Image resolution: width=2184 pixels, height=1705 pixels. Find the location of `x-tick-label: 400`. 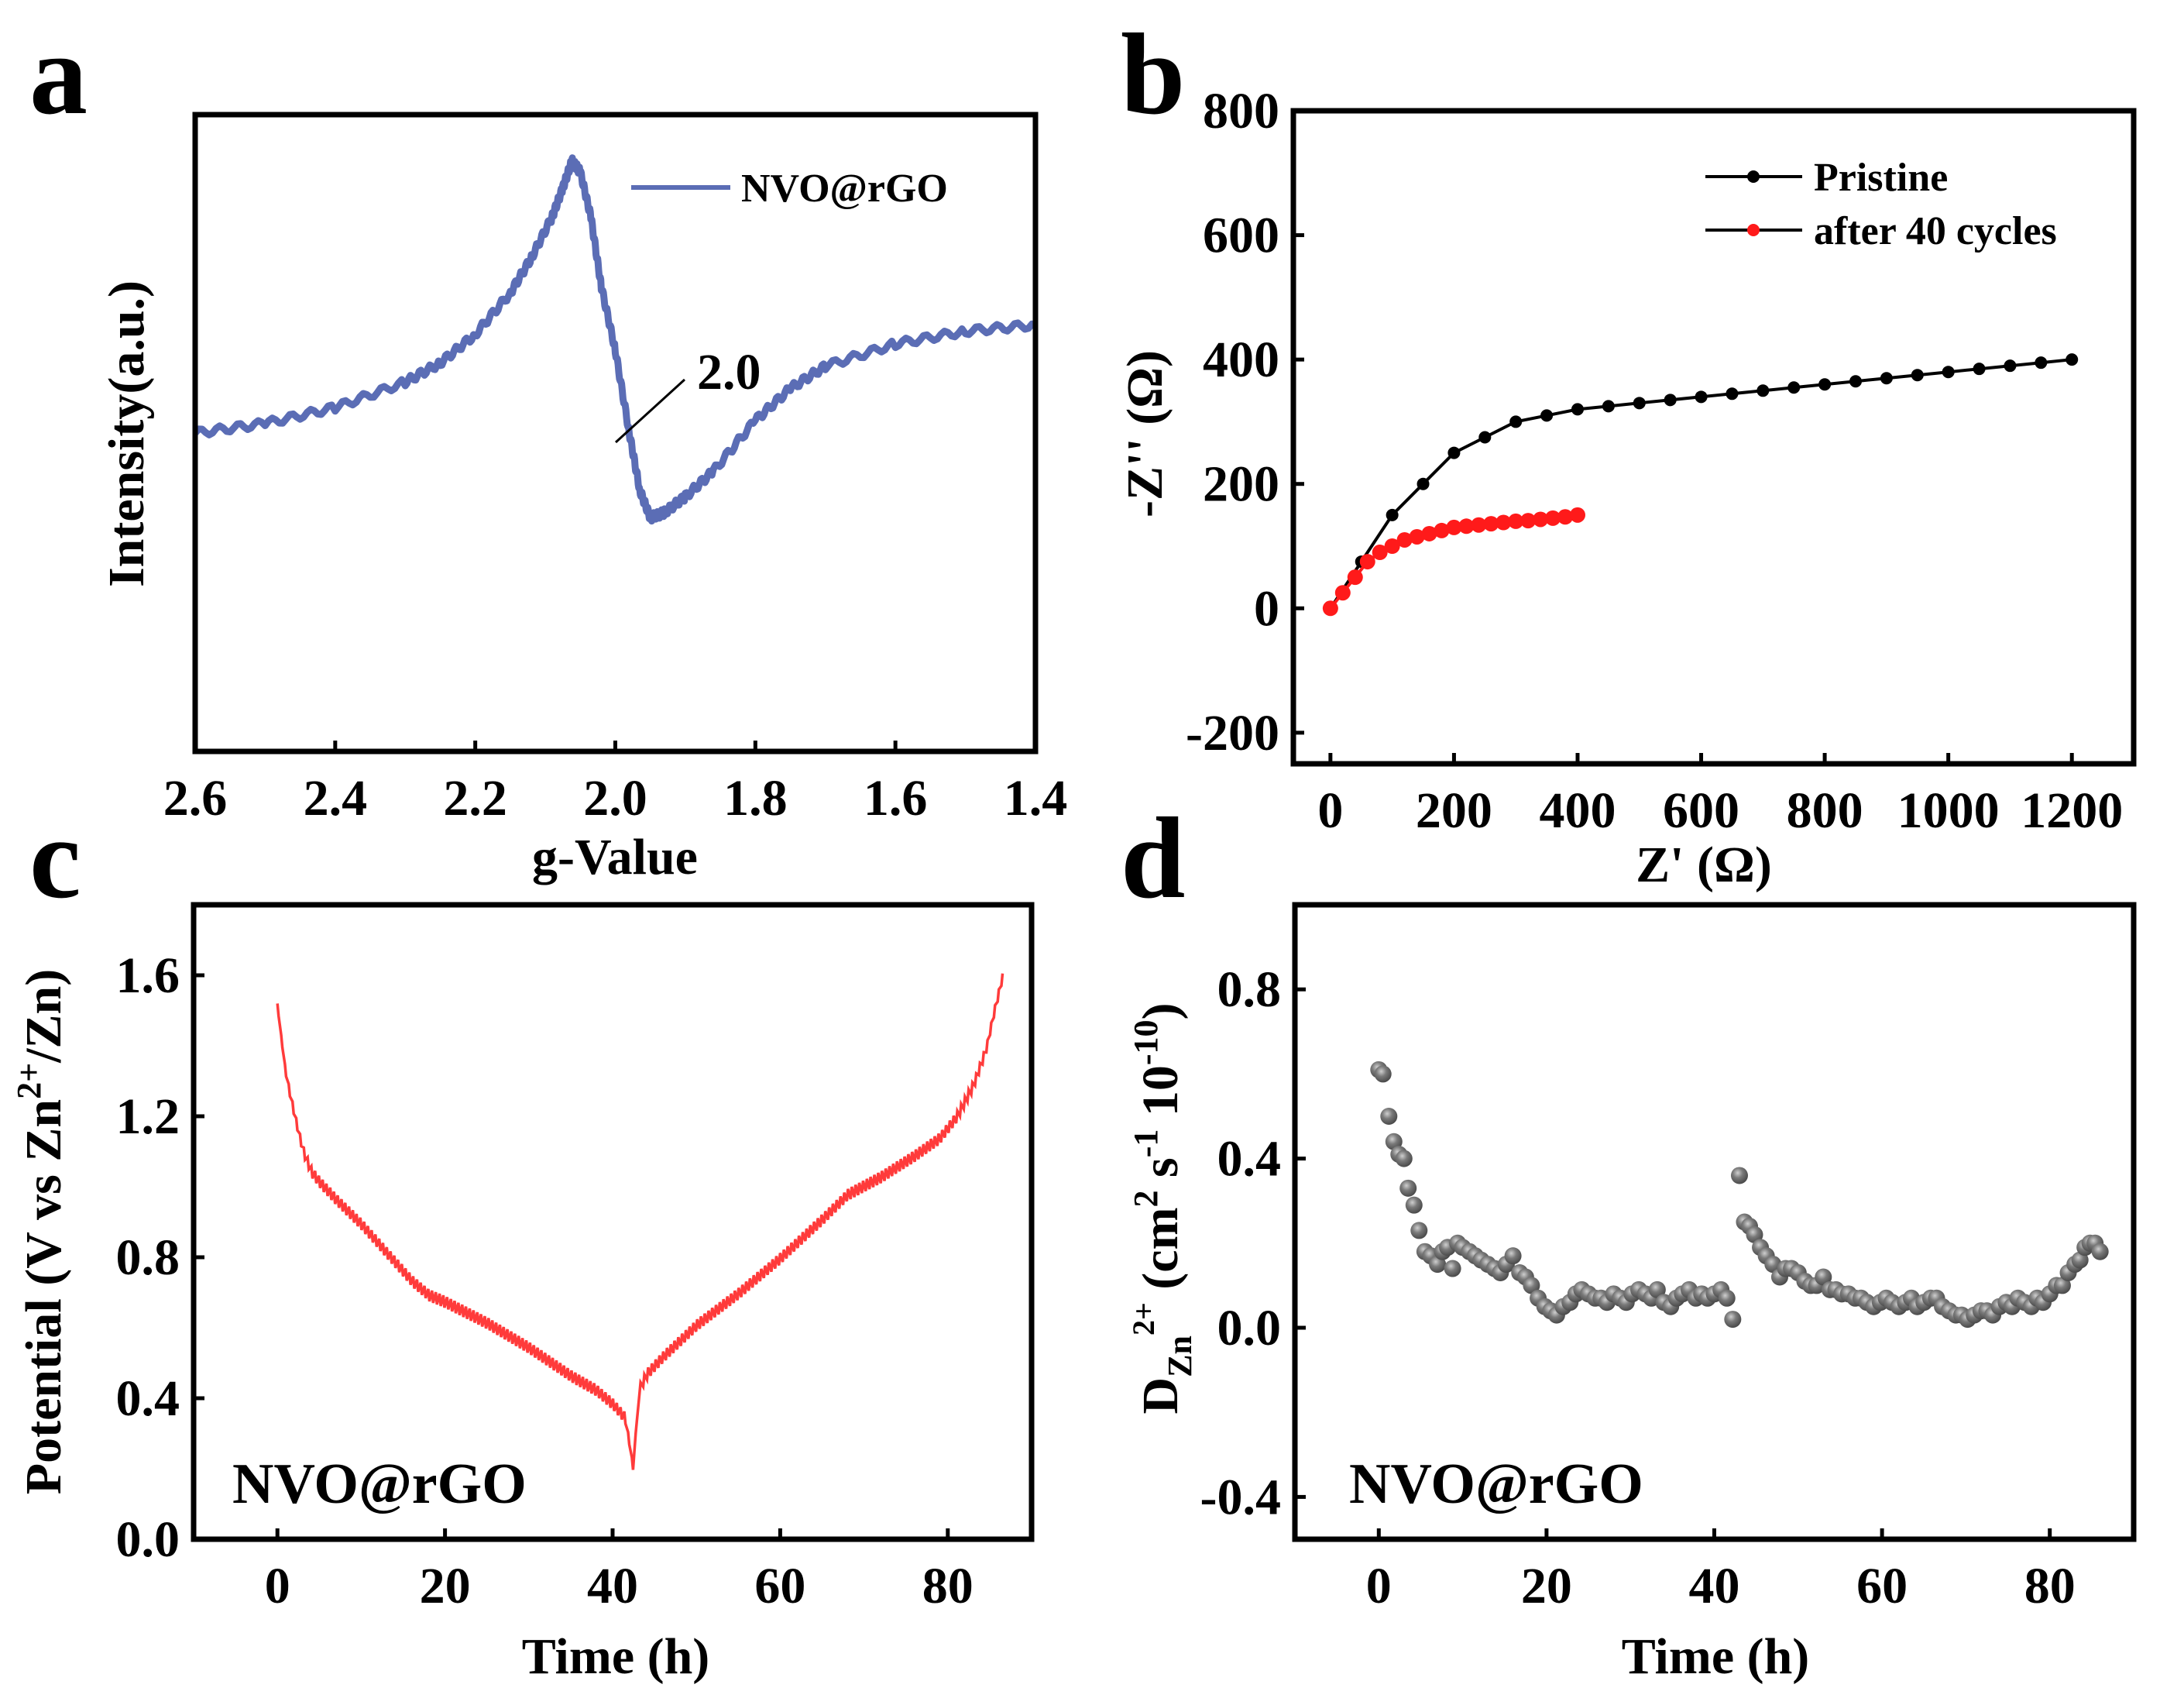

x-tick-label: 400 is located at coordinates (1578, 810).